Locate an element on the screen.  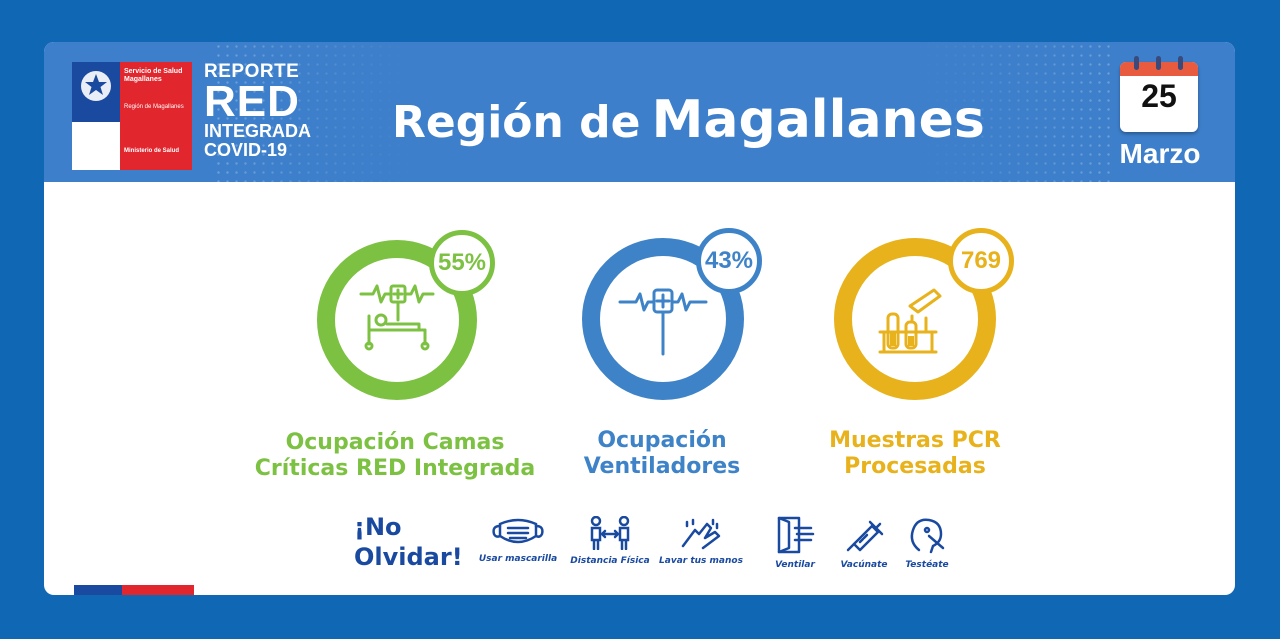
stat-value: 55% is located at coordinates (462, 262).